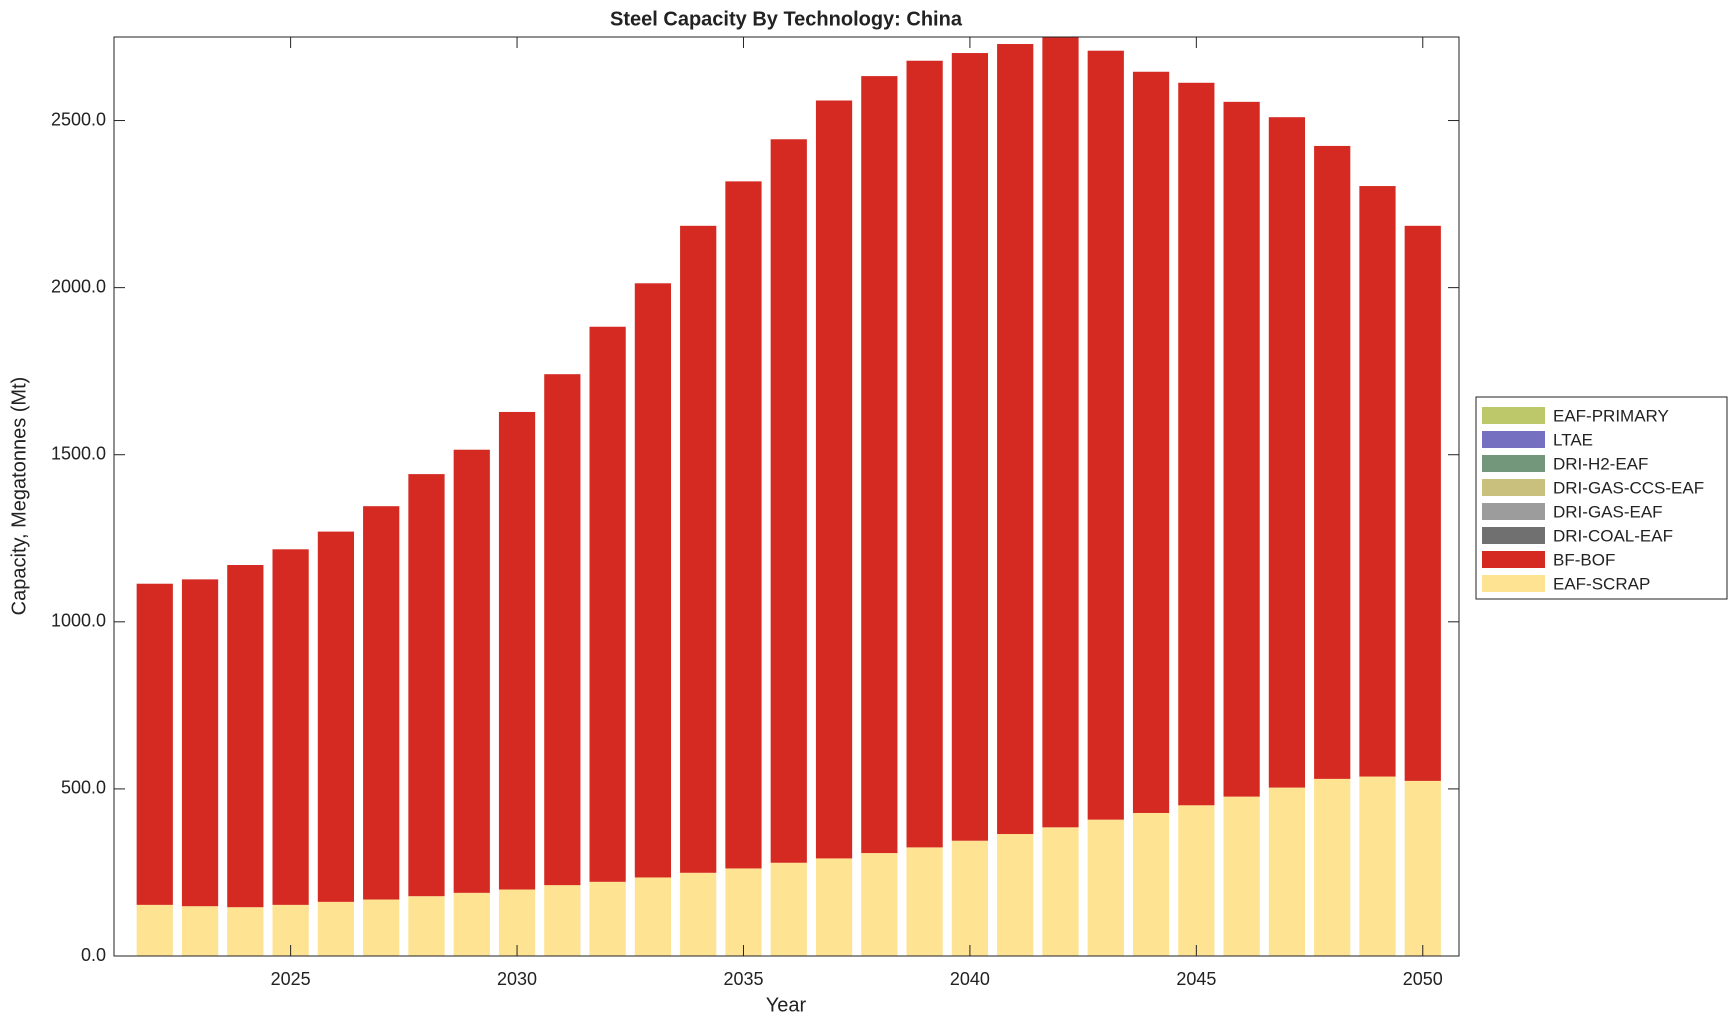  What do you see at coordinates (78, 119) in the screenshot?
I see `y-tick-label: 2500.0` at bounding box center [78, 119].